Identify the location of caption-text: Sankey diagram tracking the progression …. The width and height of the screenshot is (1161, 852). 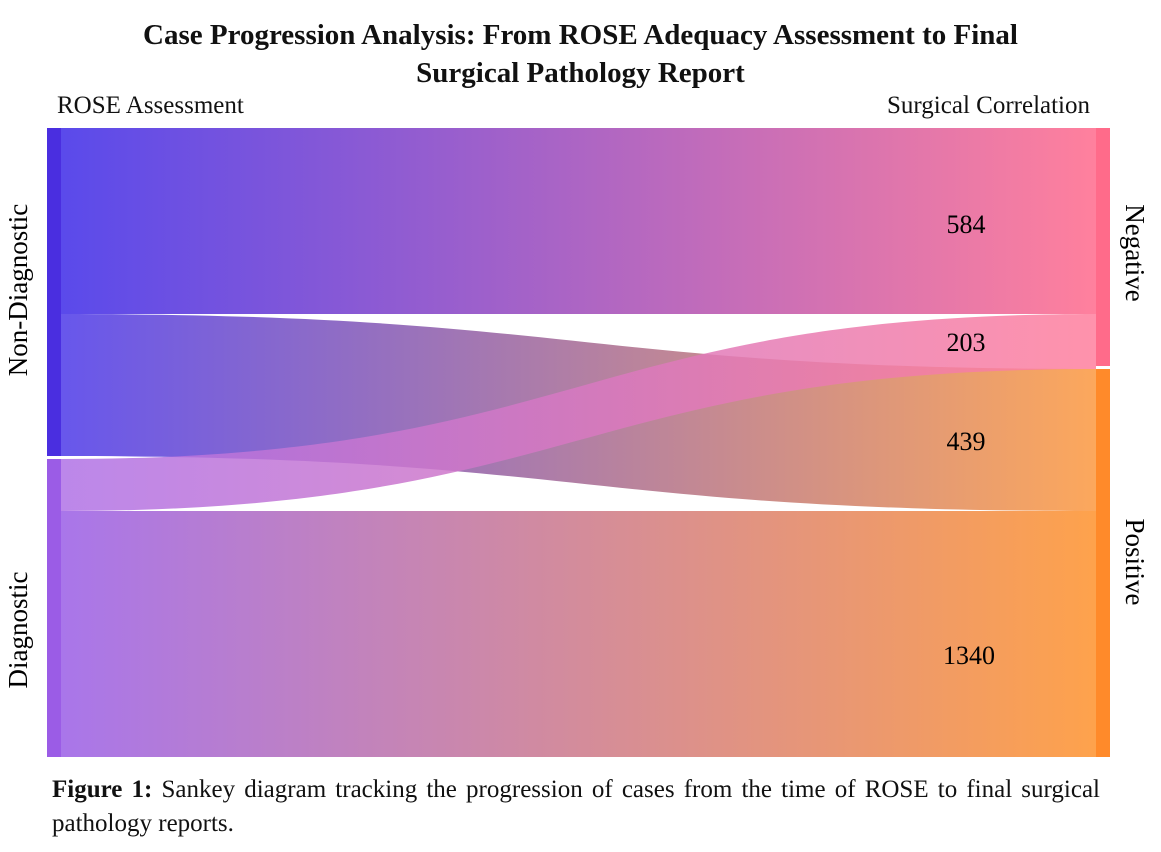
(576, 806).